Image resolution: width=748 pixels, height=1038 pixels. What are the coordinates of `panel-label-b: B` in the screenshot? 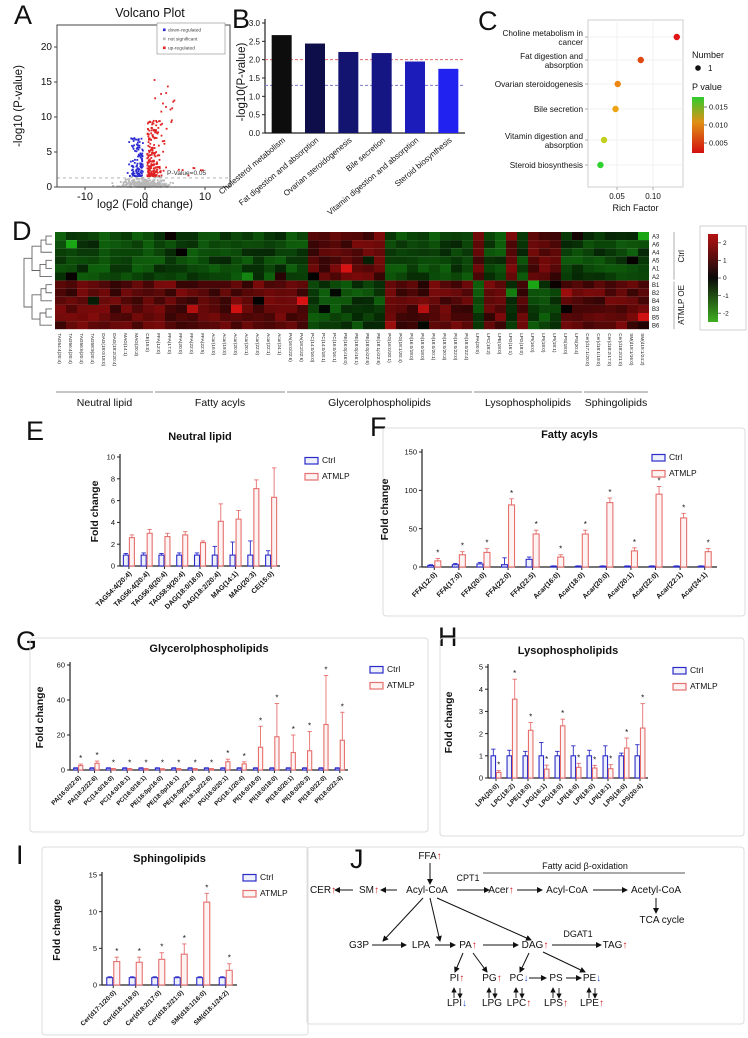 It's located at (241, 19).